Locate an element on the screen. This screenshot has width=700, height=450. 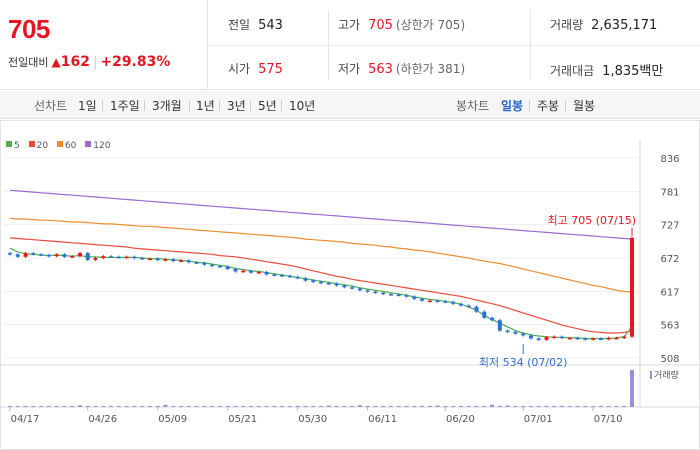
x-tick-label: 05/30 is located at coordinates (312, 419).